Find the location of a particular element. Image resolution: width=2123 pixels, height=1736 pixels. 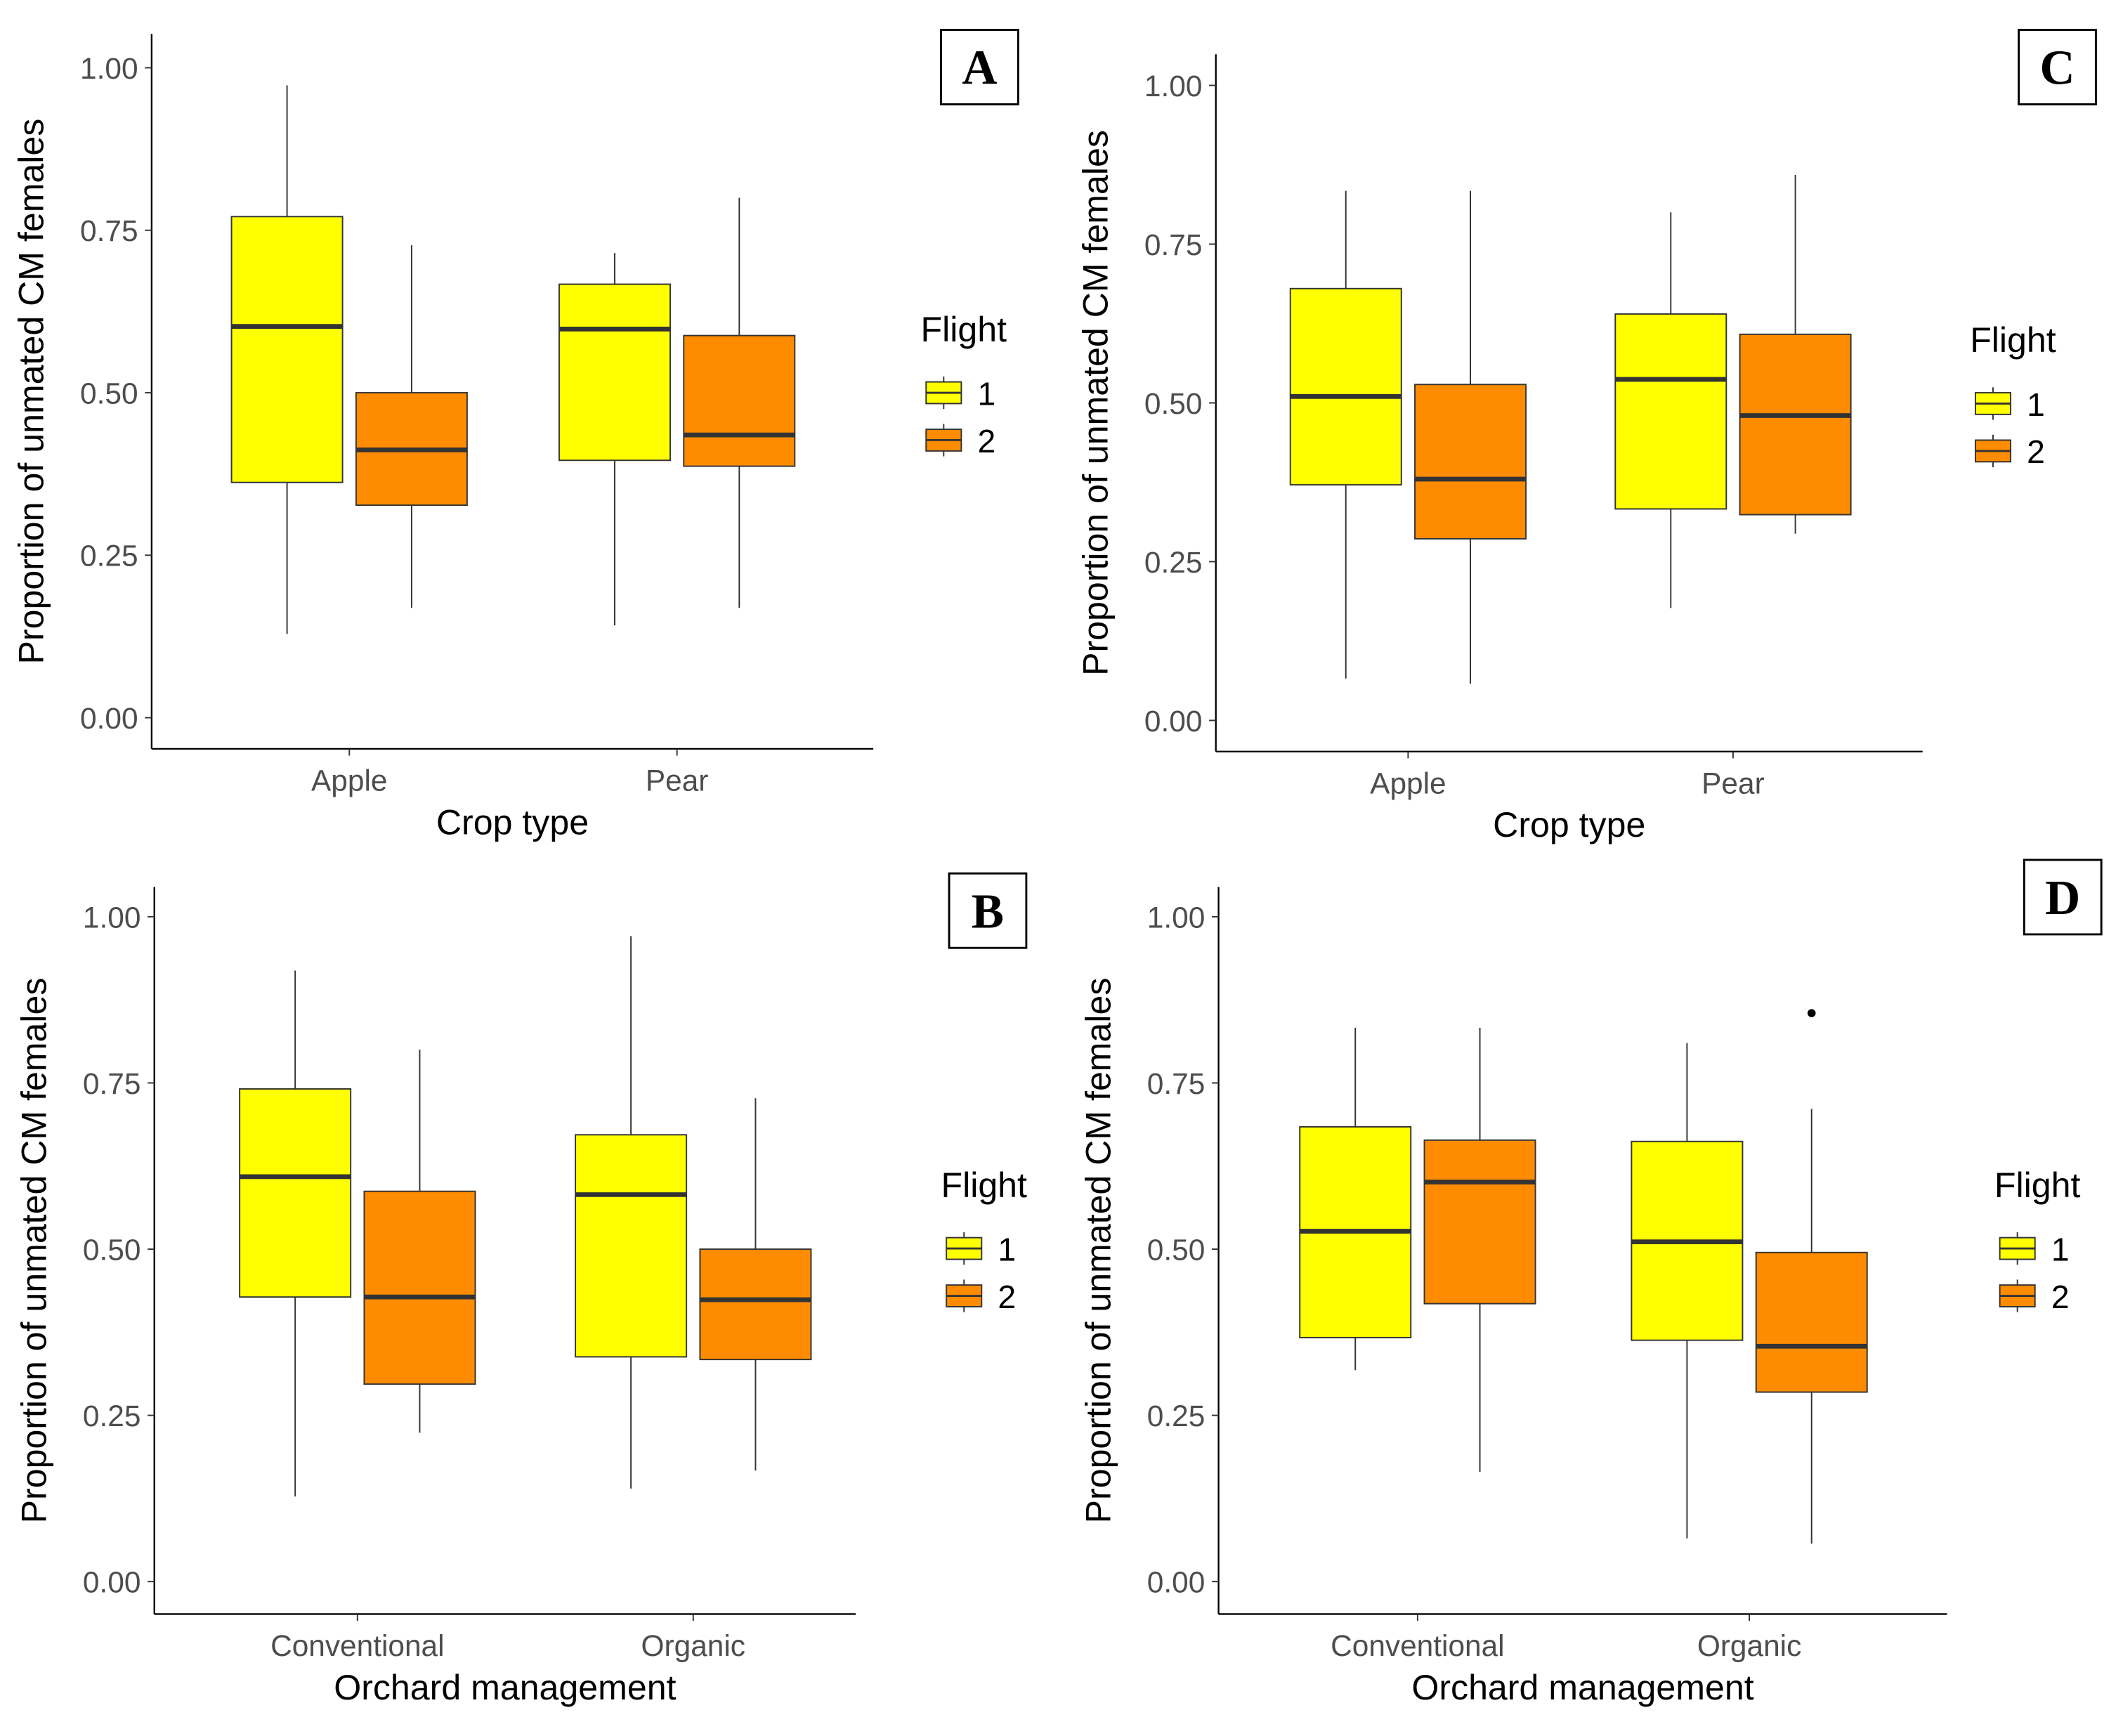

panel-label: D is located at coordinates (2062, 898).